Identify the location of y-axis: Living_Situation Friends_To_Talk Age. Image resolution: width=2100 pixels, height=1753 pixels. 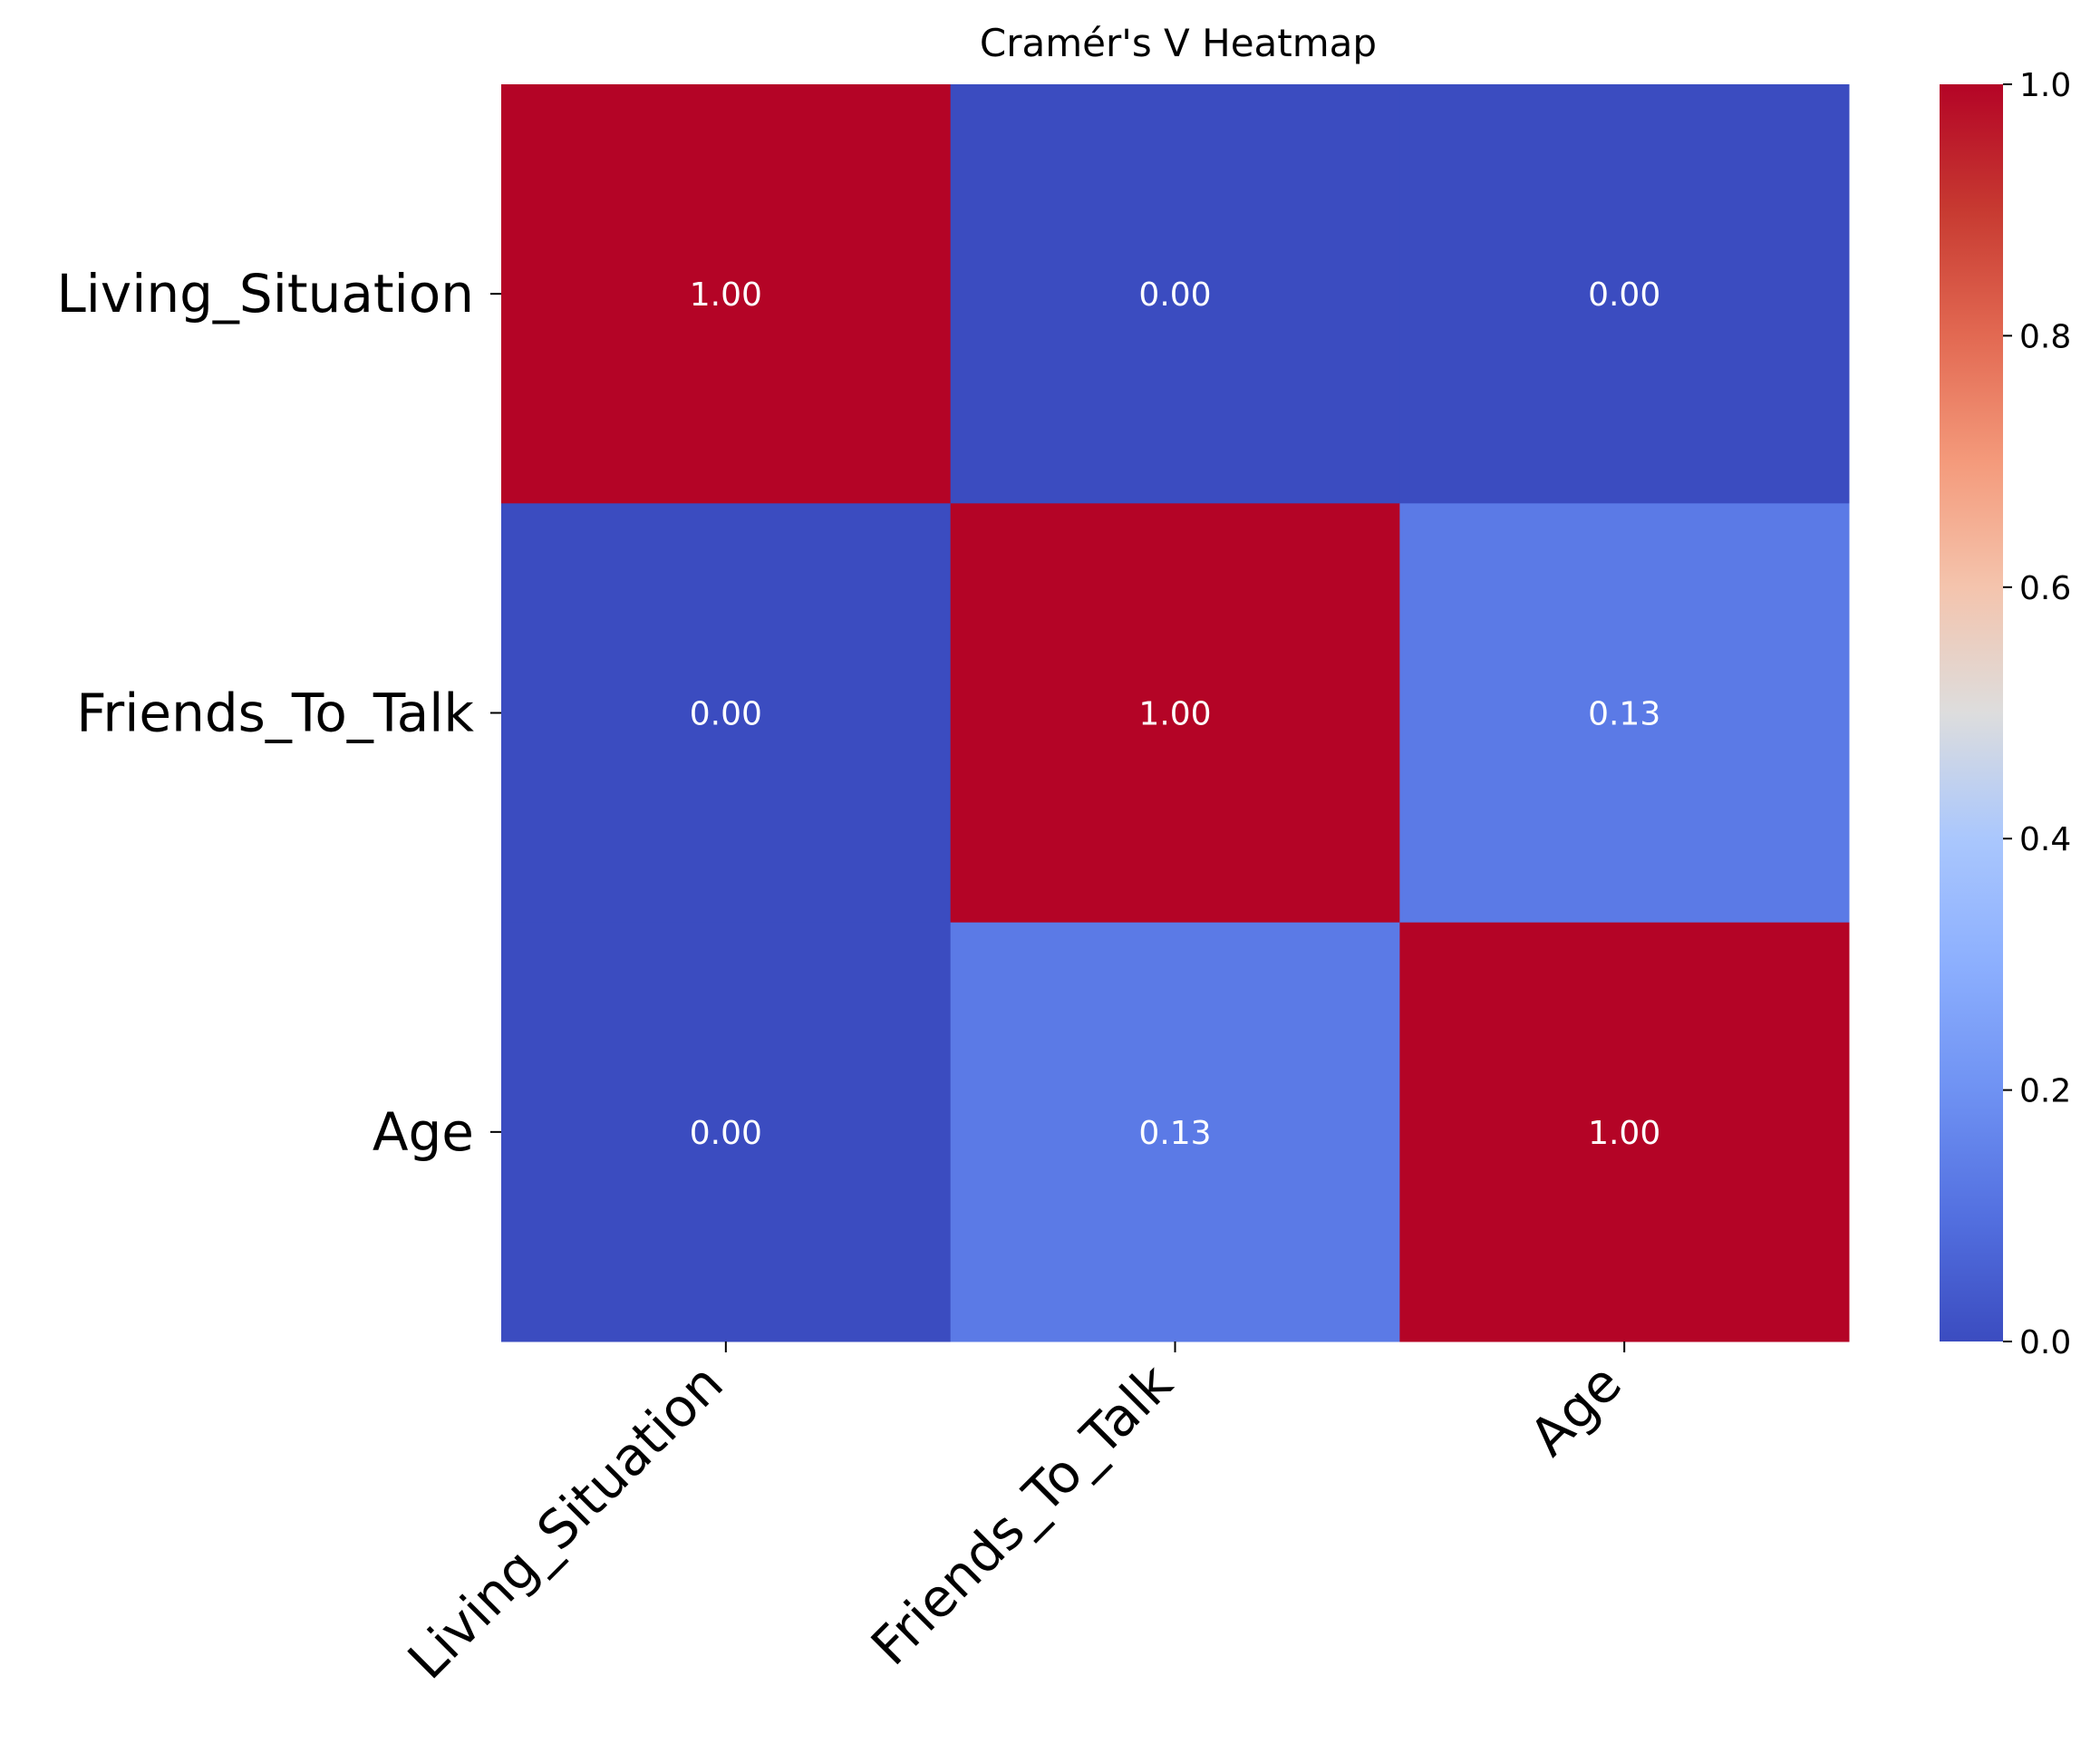
(278, 713).